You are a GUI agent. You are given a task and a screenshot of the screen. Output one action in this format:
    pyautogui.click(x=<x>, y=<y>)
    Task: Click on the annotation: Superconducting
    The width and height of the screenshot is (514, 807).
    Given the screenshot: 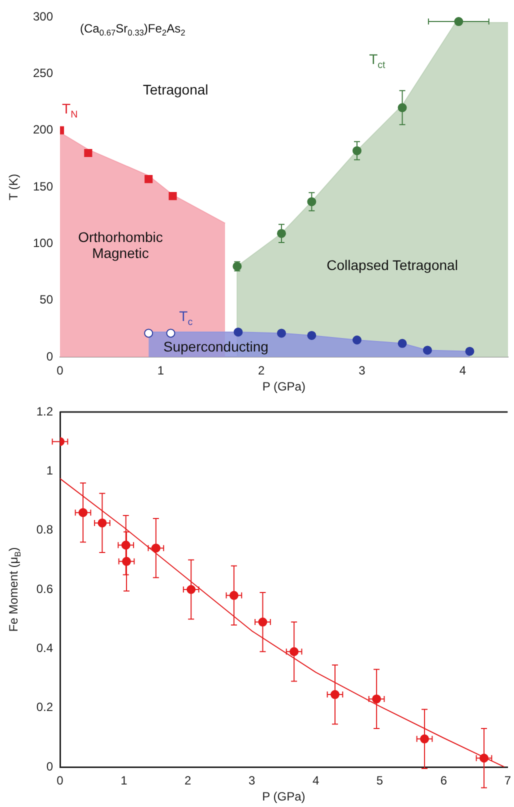 What is the action you would take?
    pyautogui.click(x=215, y=346)
    